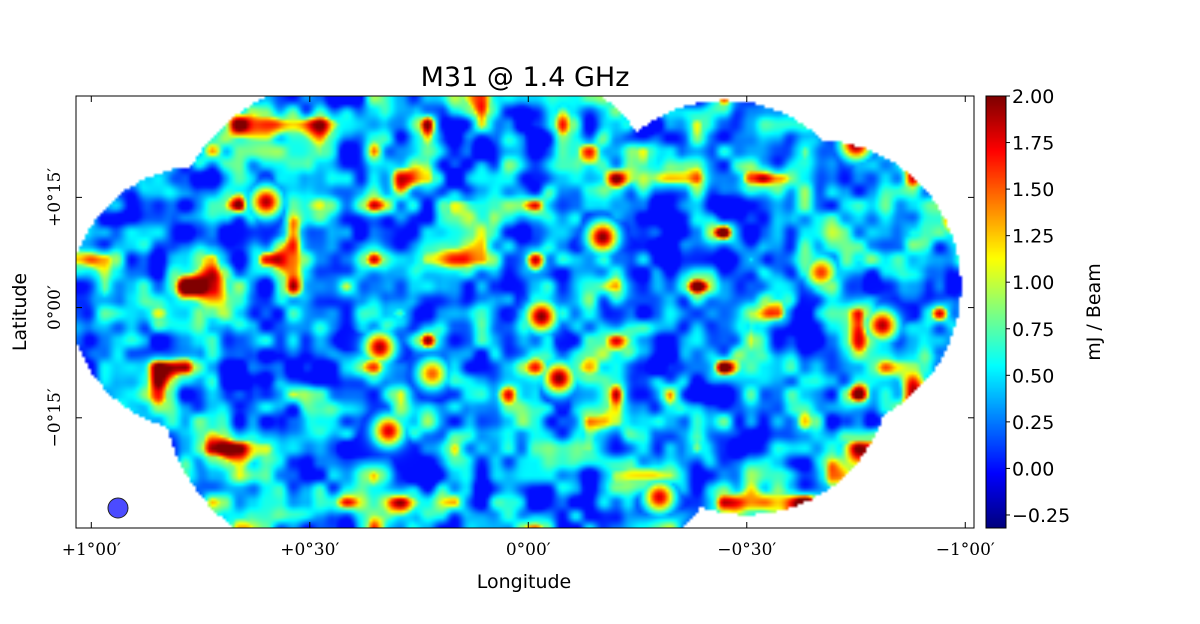  Describe the element at coordinates (91, 550) in the screenshot. I see `x-tick-label: +1°00′` at that location.